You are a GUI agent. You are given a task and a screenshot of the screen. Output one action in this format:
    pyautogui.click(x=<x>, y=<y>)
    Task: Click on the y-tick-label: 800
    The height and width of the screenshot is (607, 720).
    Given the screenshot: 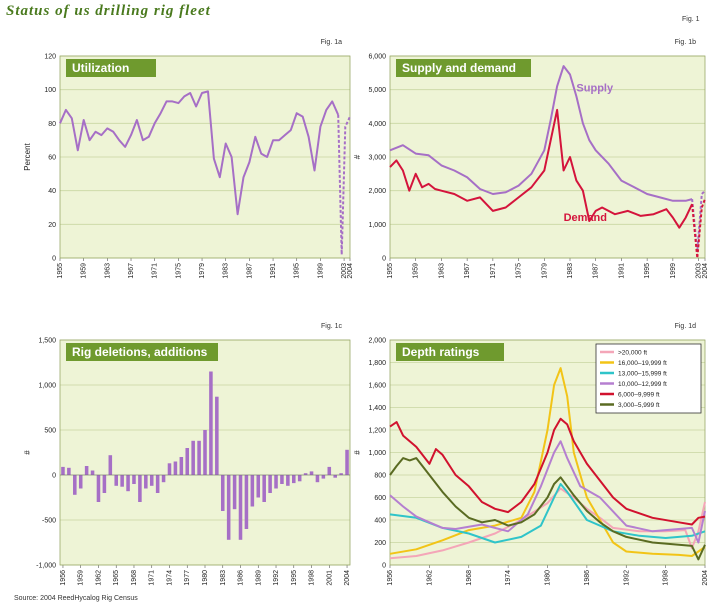 What is the action you would take?
    pyautogui.click(x=380, y=476)
    